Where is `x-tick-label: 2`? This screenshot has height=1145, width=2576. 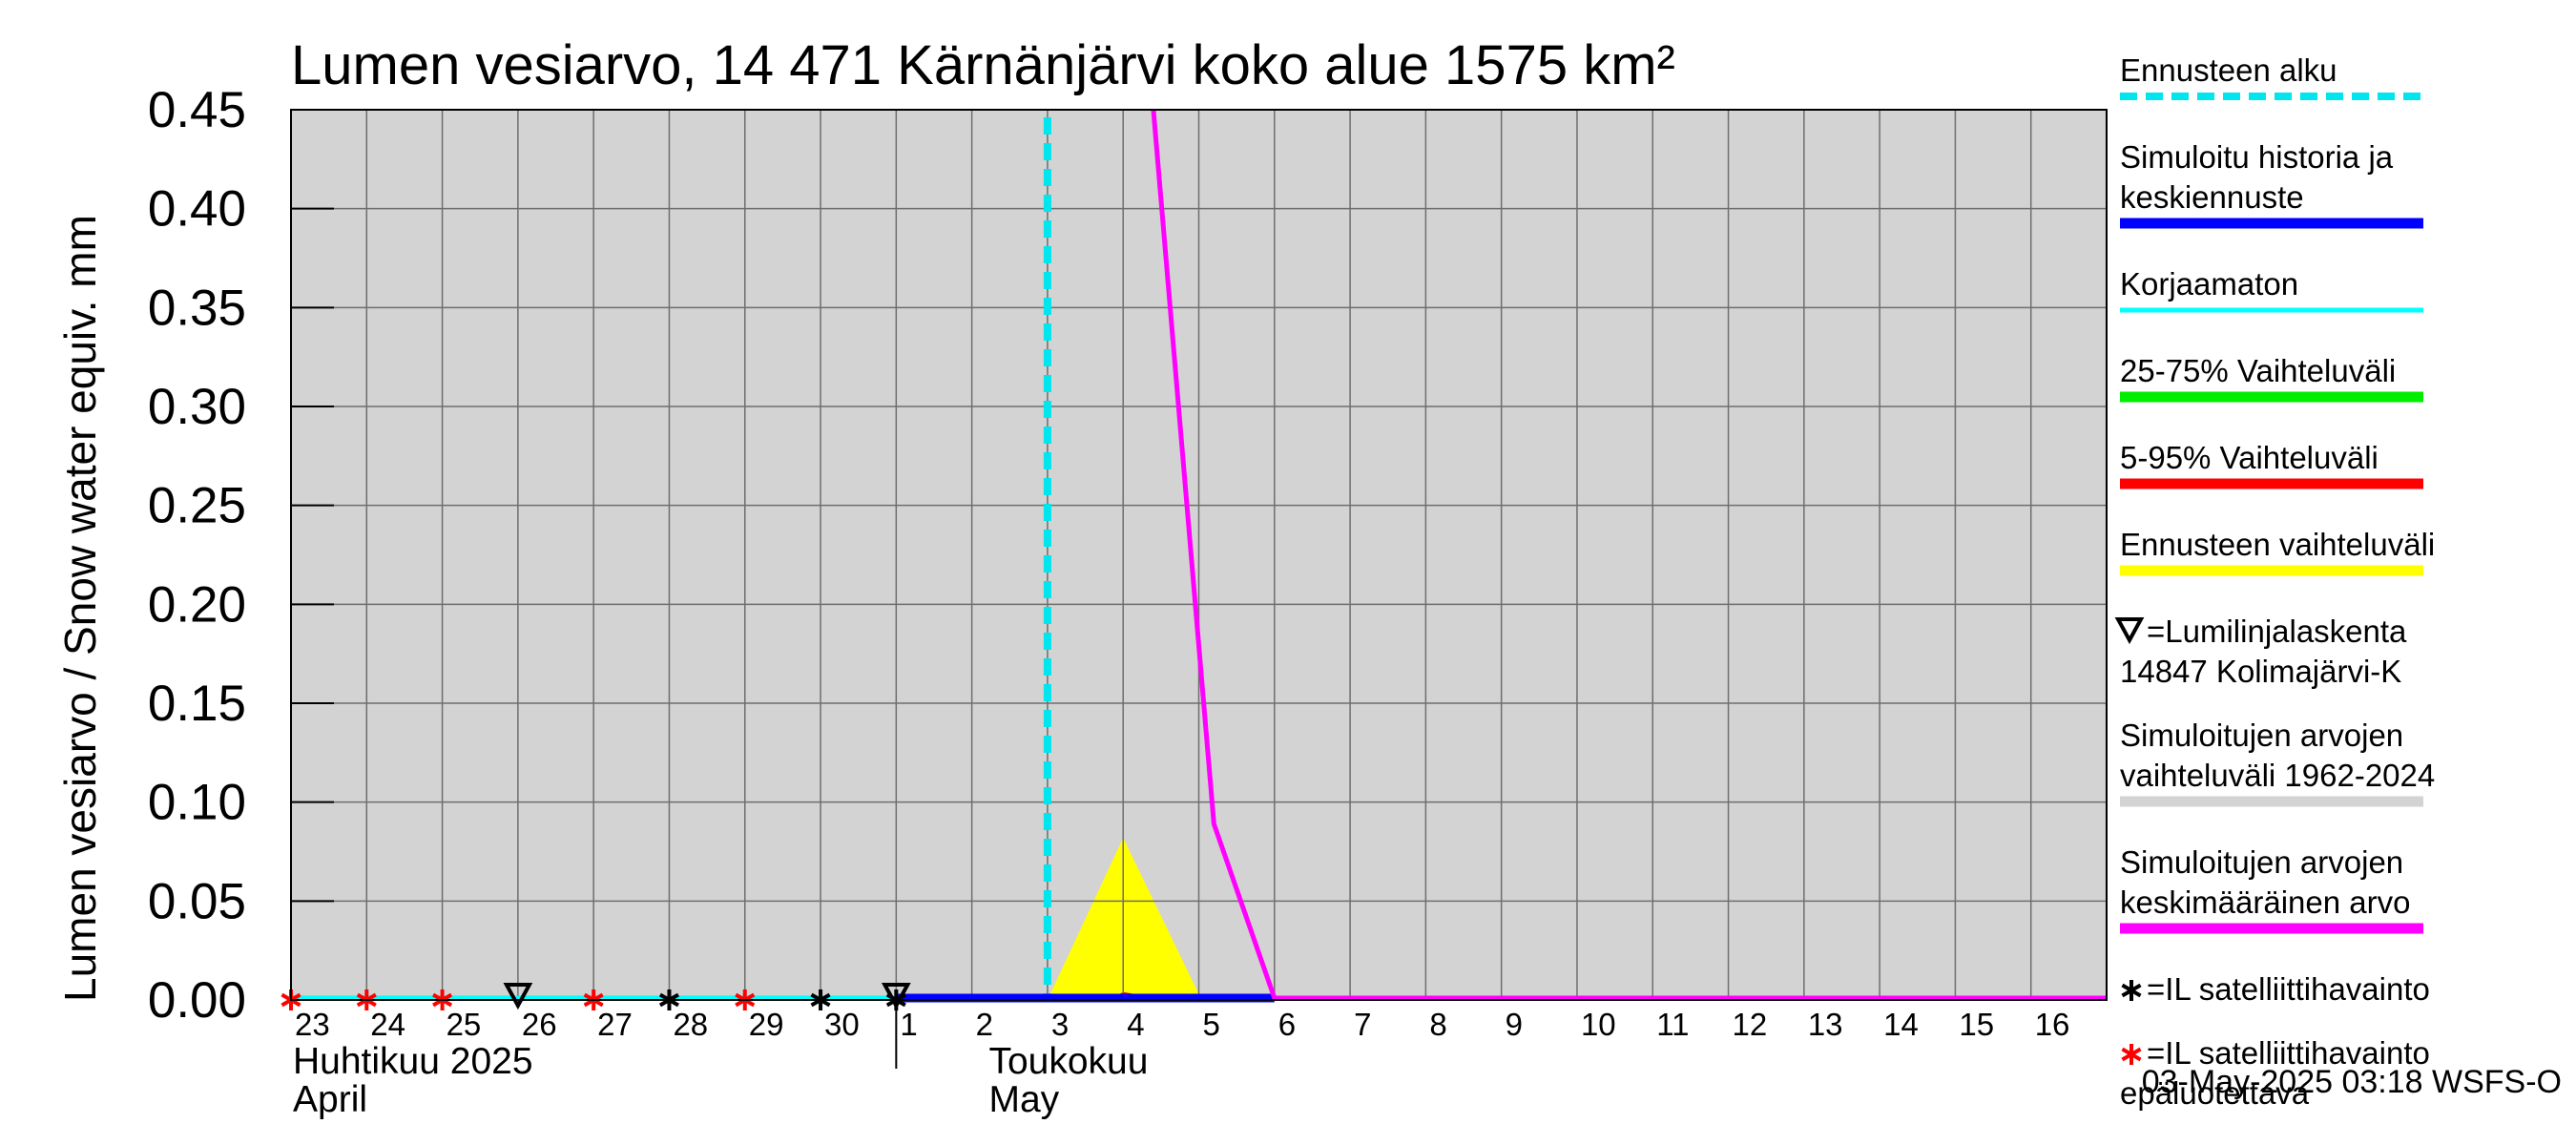 x-tick-label: 2 is located at coordinates (984, 1025).